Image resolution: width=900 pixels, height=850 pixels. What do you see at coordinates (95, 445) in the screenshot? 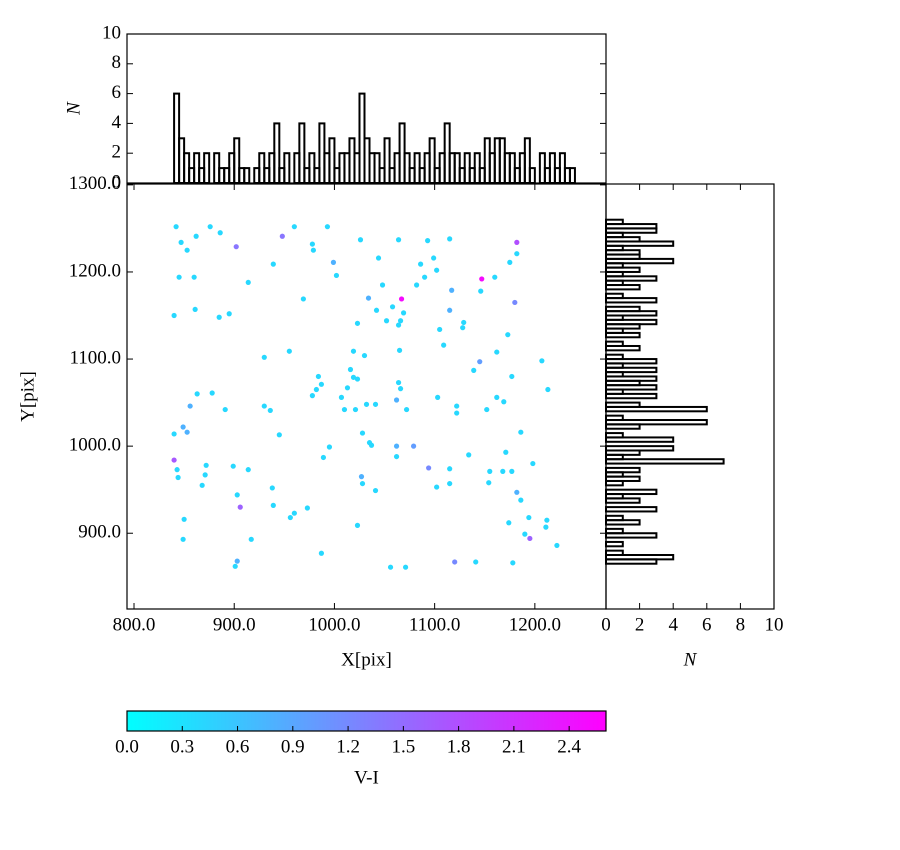
I see `y-tick-label: 1000.0` at bounding box center [95, 445].